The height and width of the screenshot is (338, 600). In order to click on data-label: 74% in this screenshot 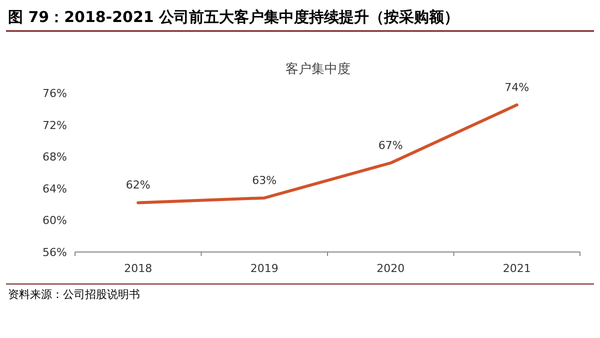, I will do `click(517, 87)`.